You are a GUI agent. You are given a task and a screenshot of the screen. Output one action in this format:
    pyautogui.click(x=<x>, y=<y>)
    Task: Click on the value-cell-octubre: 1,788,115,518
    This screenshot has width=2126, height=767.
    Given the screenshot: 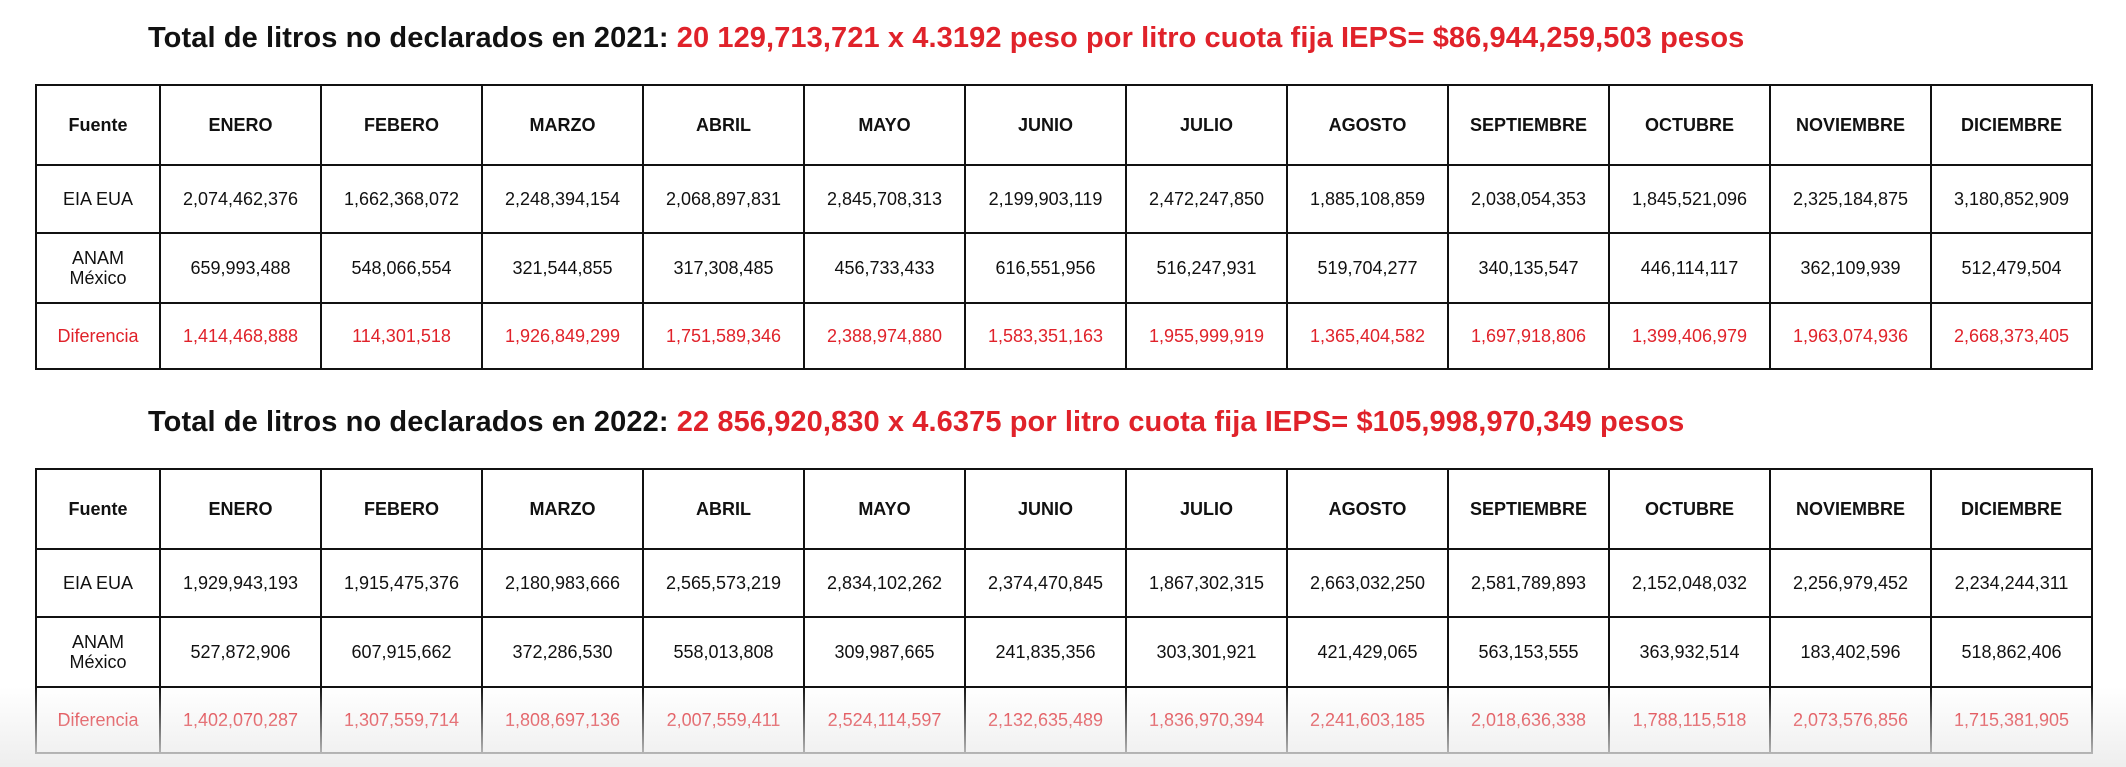 What is the action you would take?
    pyautogui.click(x=1689, y=720)
    